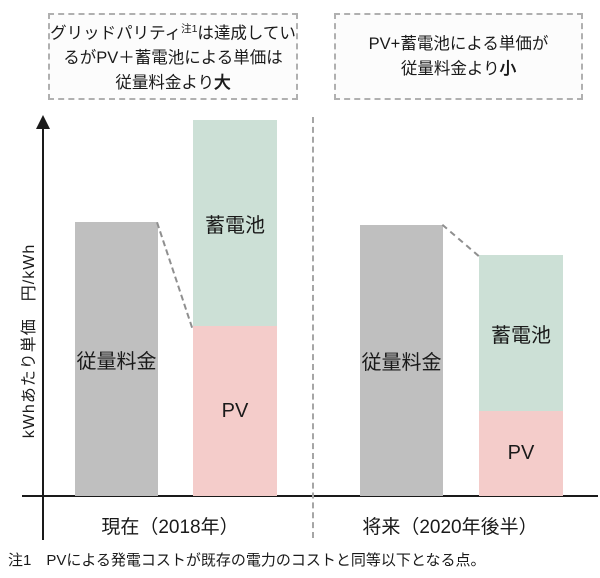  What do you see at coordinates (458, 56) in the screenshot?
I see `callout-future-summary: PV+蓄電池による単価が 従量料金より小` at bounding box center [458, 56].